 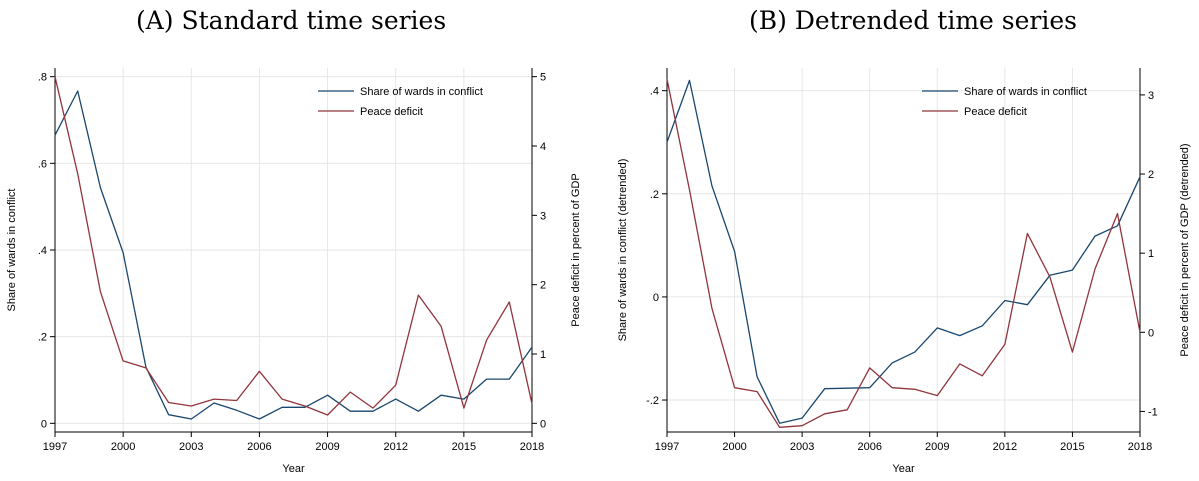 I want to click on y-axis-title-left: Share of wards in conflict (detrended), so click(x=623, y=250).